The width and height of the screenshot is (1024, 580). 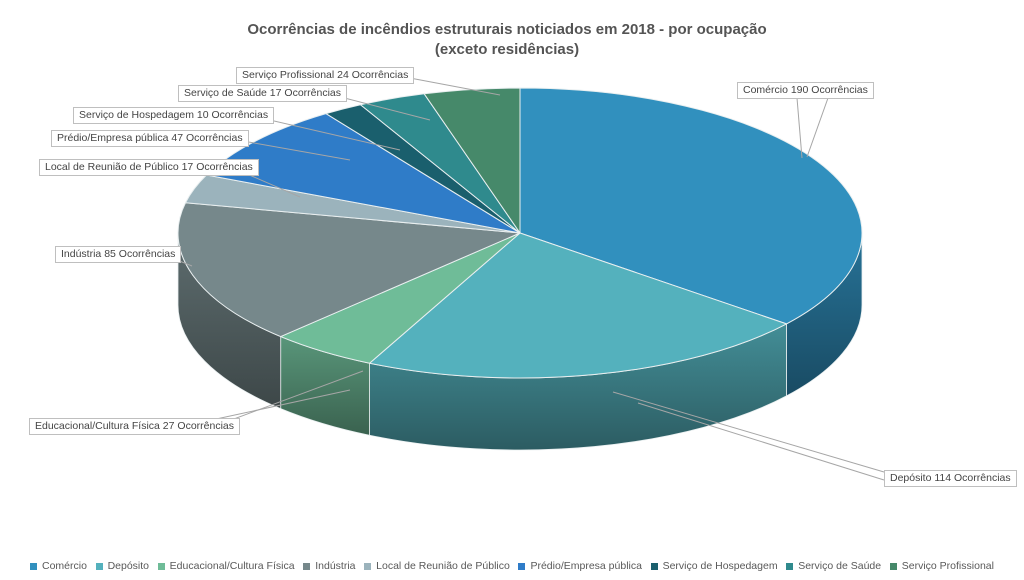 I want to click on legend-item-comercio: Comércio, so click(x=58, y=566).